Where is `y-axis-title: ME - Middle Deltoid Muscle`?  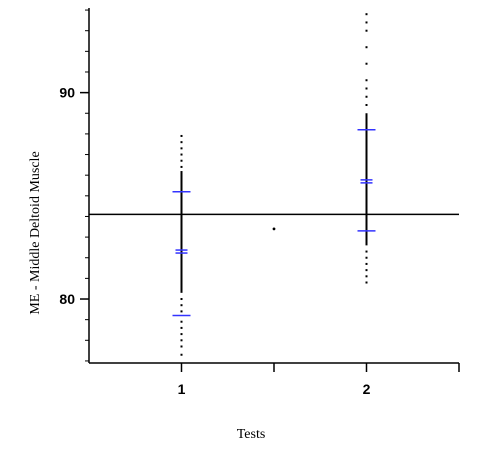 y-axis-title: ME - Middle Deltoid Muscle is located at coordinates (35, 232).